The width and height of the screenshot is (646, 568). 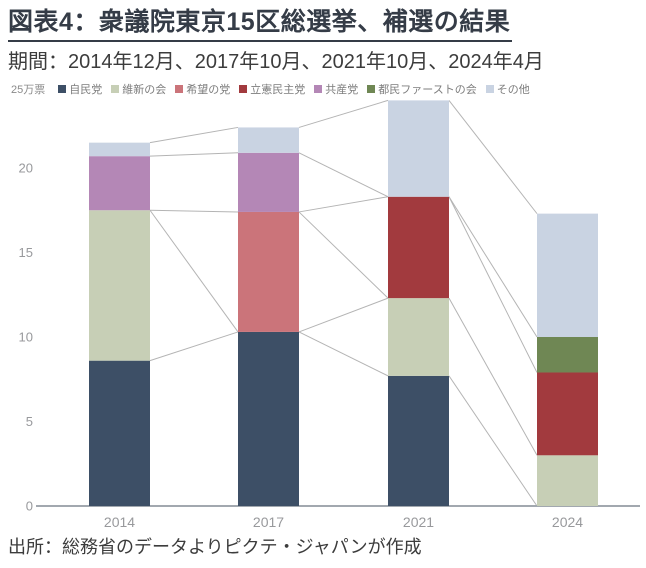 I want to click on legend-label: 希望の党, so click(x=208, y=90).